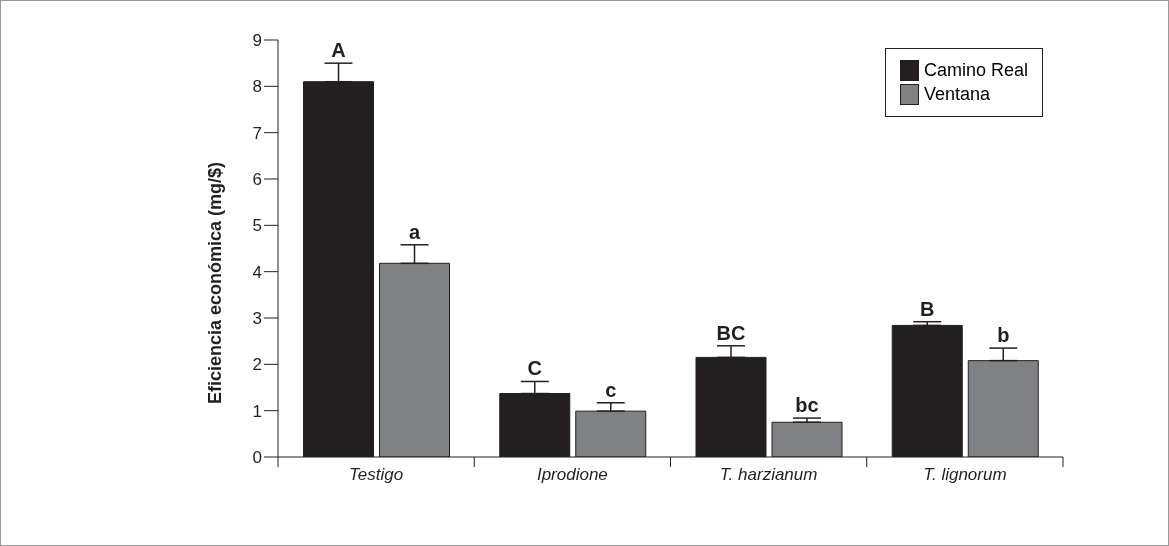 This screenshot has width=1169, height=546. I want to click on y-tick-label: 8, so click(257, 87).